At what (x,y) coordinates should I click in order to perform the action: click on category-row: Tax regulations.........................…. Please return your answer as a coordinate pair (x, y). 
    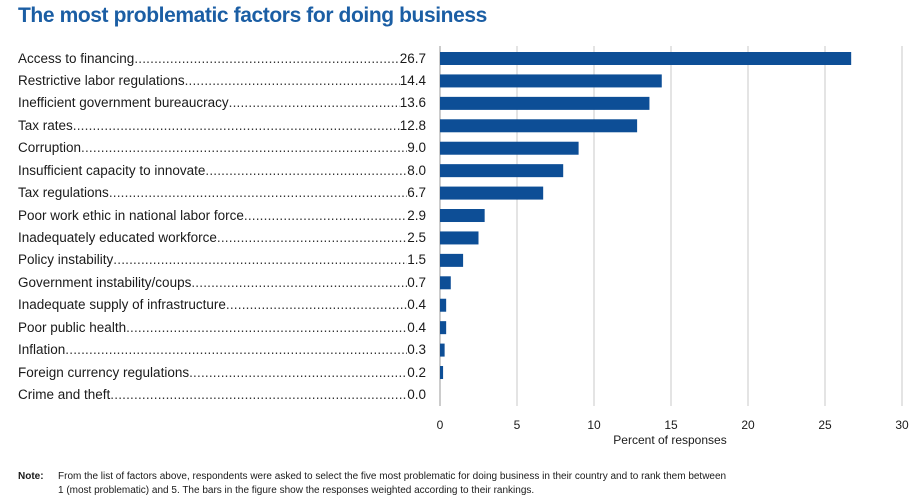
    Looking at the image, I should click on (222, 193).